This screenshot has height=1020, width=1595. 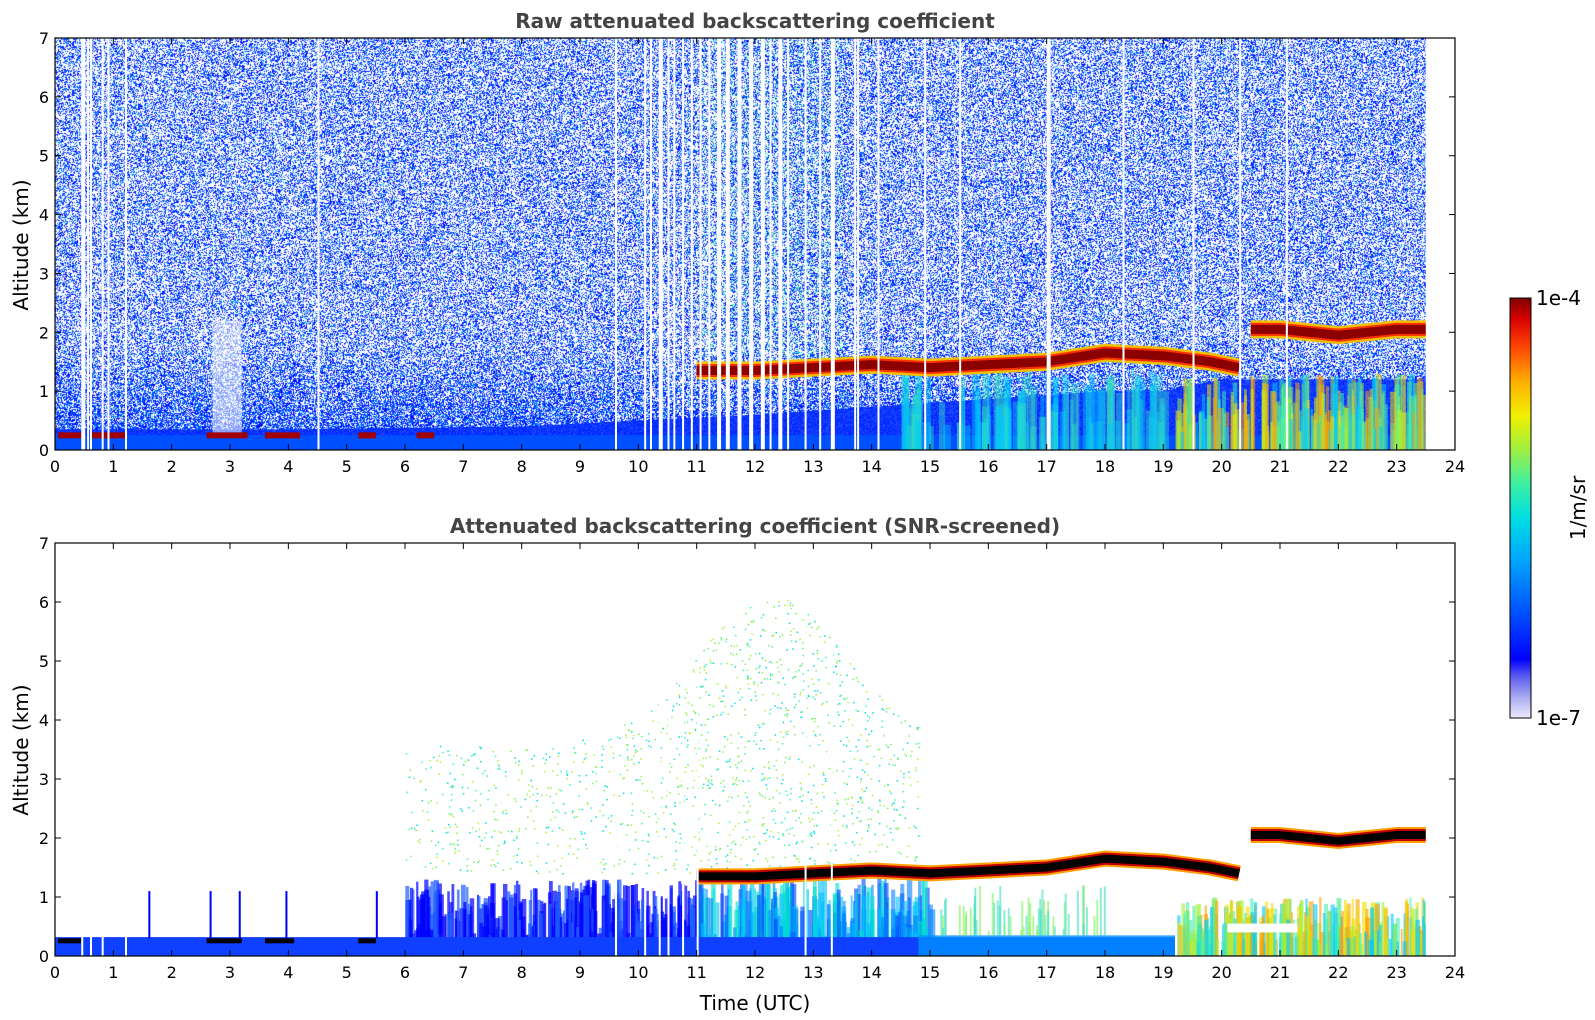 I want to click on x-tick-label: 3, so click(x=230, y=972).